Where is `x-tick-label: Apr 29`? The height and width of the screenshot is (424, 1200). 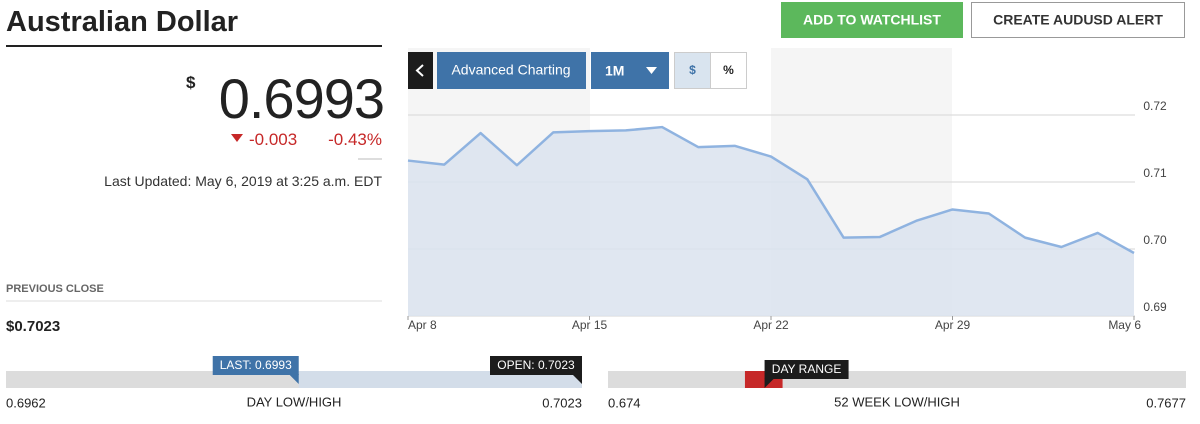
x-tick-label: Apr 29 is located at coordinates (953, 325).